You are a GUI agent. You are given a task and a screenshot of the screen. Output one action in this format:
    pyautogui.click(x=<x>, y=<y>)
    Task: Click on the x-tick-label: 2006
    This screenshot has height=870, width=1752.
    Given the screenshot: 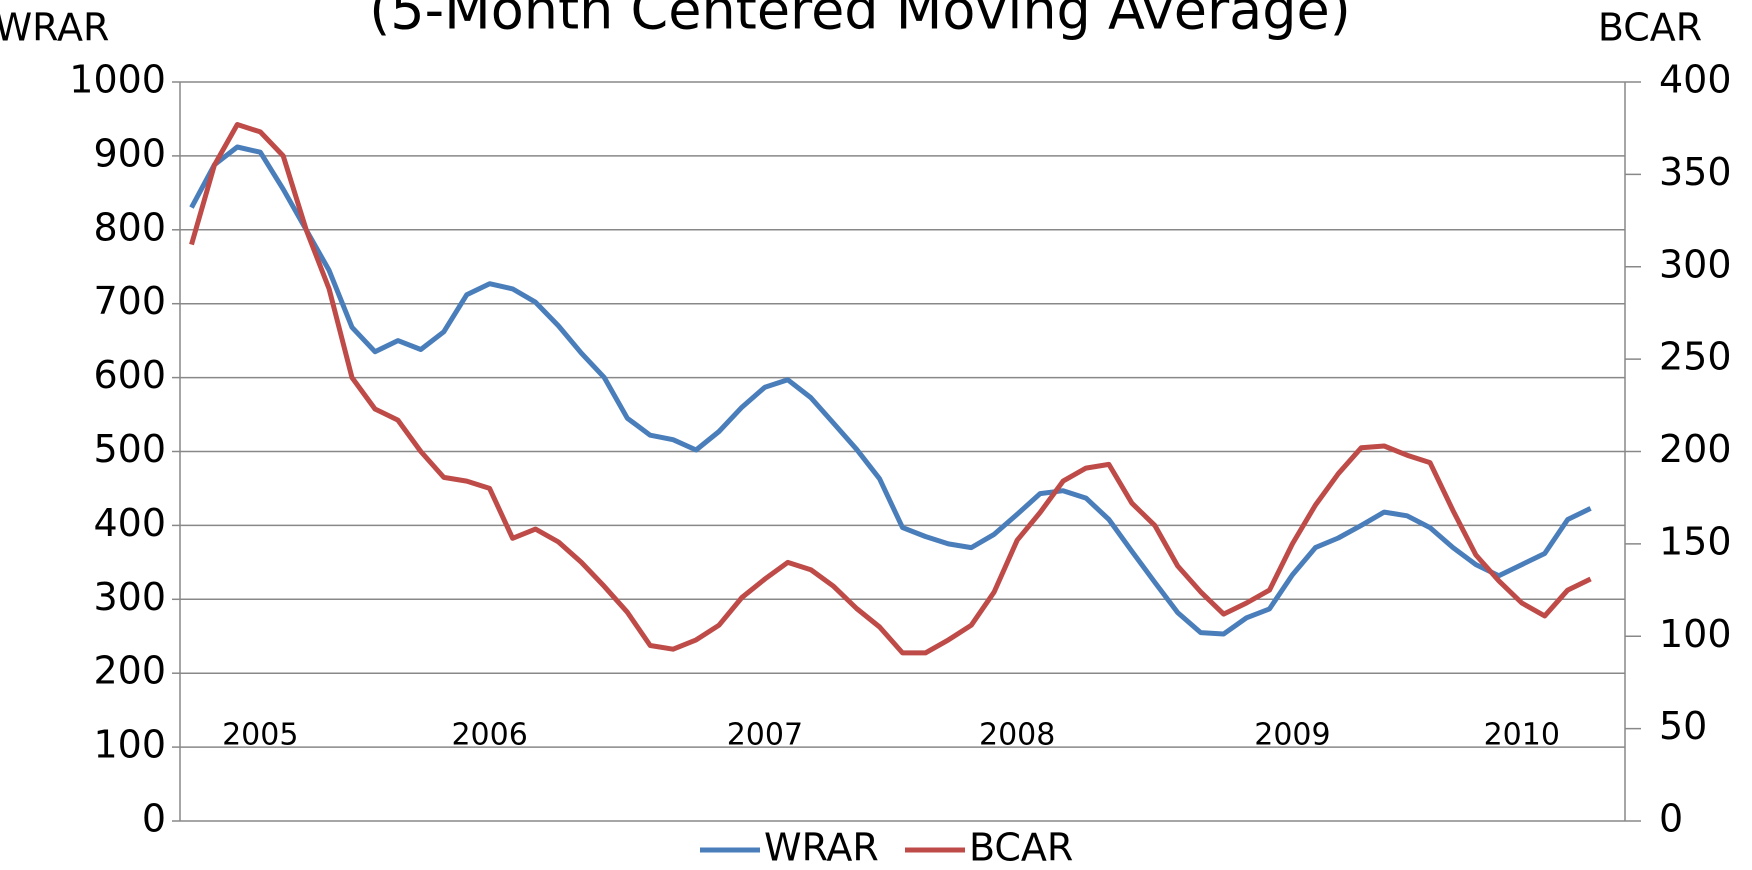 What is the action you would take?
    pyautogui.click(x=489, y=735)
    